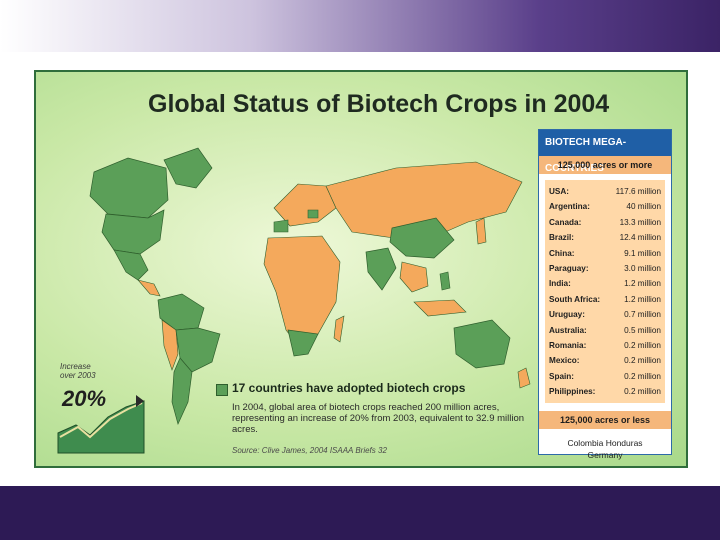 This screenshot has height=540, width=720. I want to click on asia, so click(424, 200).